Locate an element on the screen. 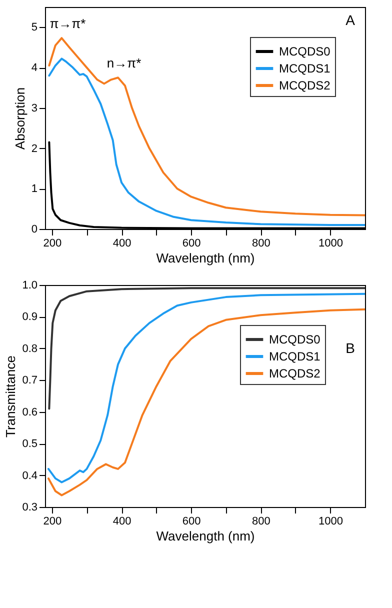 The height and width of the screenshot is (608, 392). y-tick-label: 1.0 is located at coordinates (30, 286).